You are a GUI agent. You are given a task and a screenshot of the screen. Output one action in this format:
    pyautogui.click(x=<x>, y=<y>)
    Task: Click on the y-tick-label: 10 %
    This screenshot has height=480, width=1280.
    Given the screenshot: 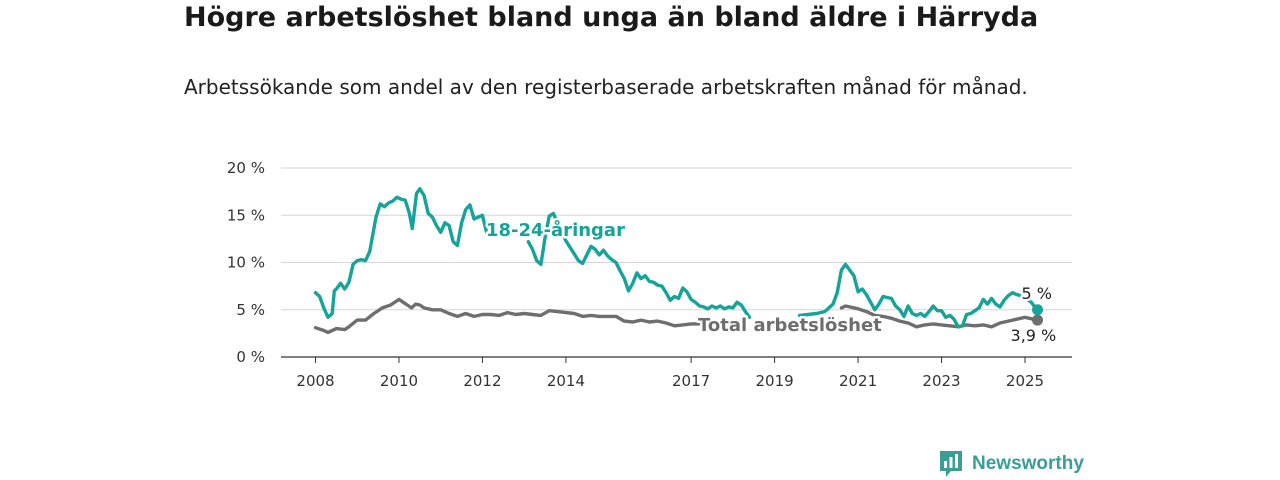 What is the action you would take?
    pyautogui.click(x=246, y=263)
    